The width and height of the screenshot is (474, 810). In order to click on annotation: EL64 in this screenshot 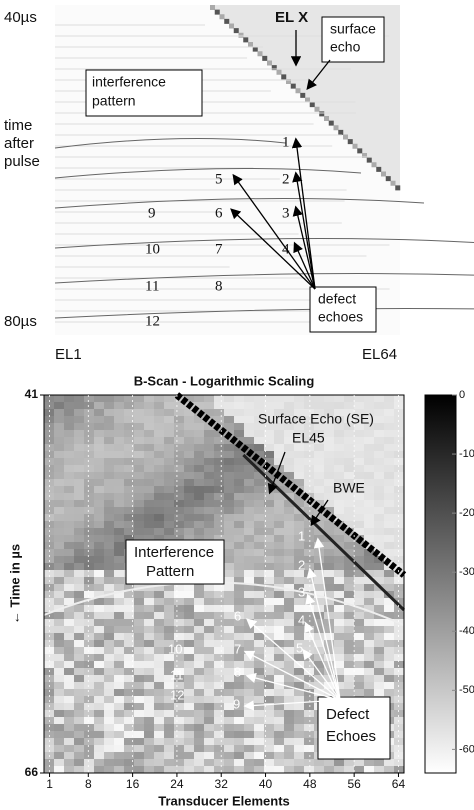, I will do `click(379, 354)`.